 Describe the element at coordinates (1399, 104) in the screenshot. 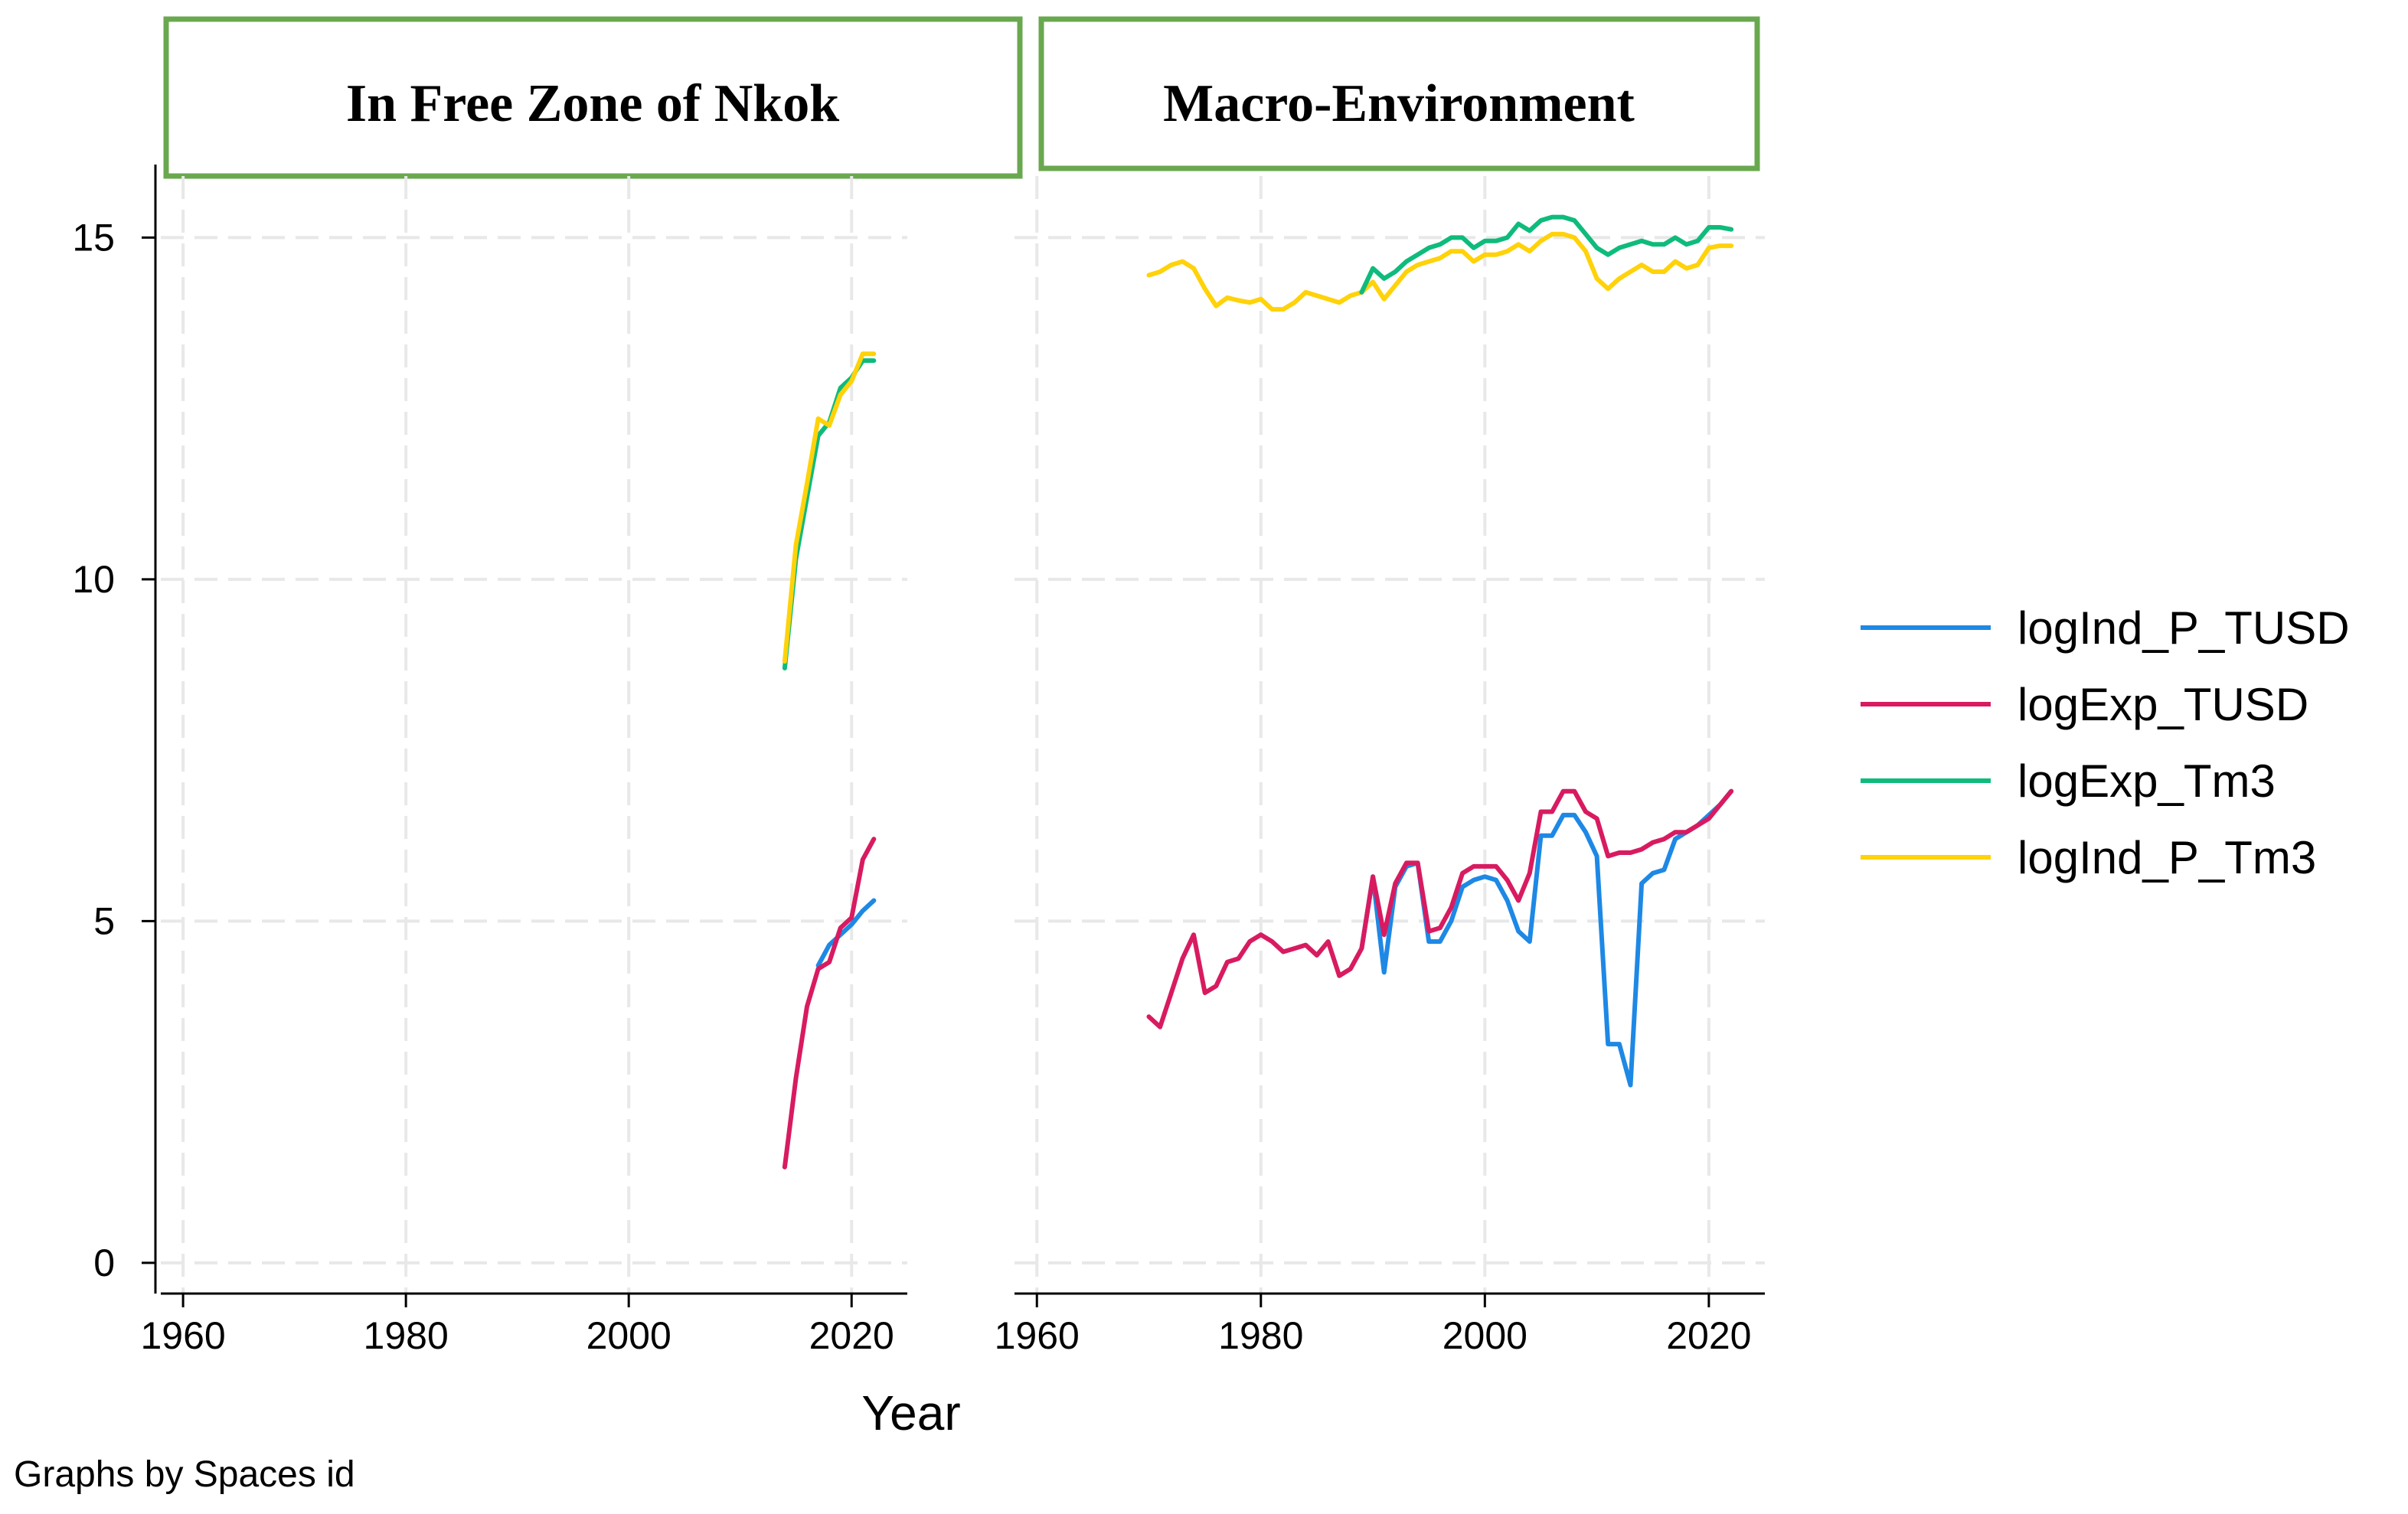

I see `panel-title: Macro-Environment` at that location.